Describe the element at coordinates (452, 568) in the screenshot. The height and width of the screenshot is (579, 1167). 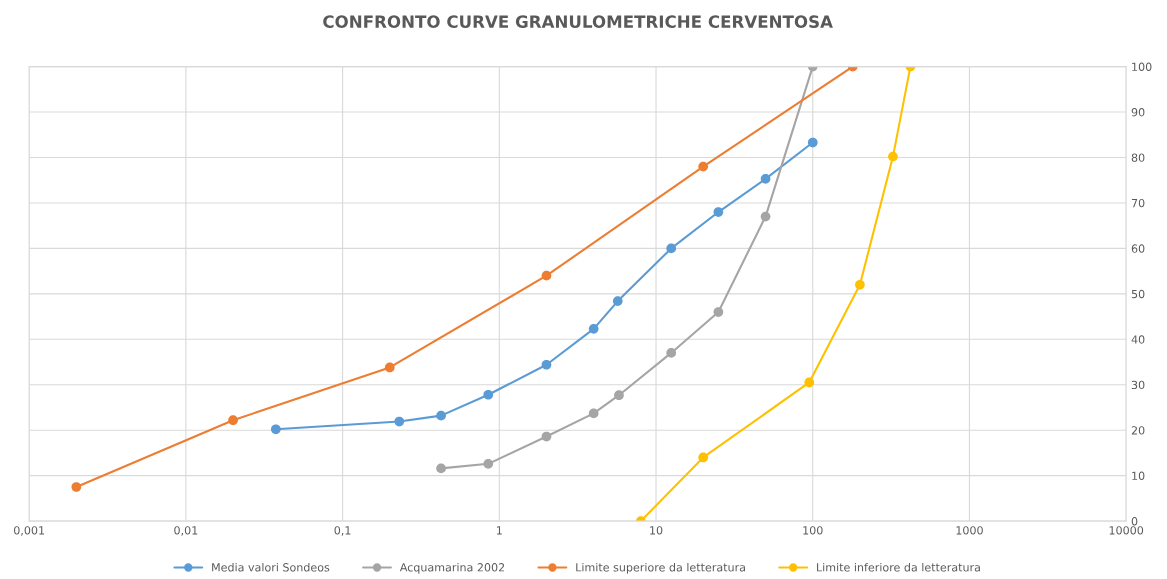
I see `legend-label: Acquamarina 2002` at that location.